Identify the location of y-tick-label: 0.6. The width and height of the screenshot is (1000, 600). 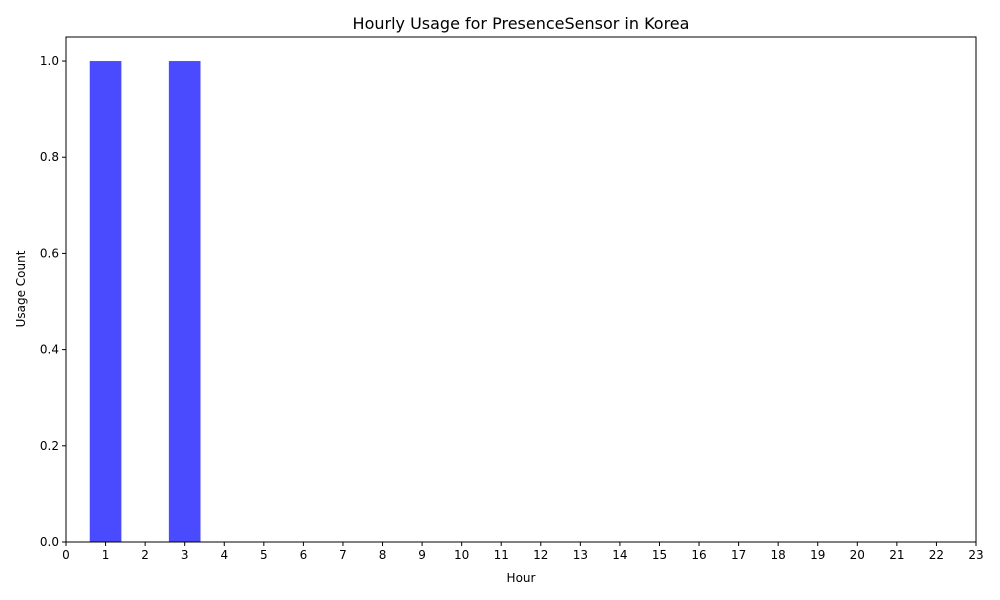
(49, 253).